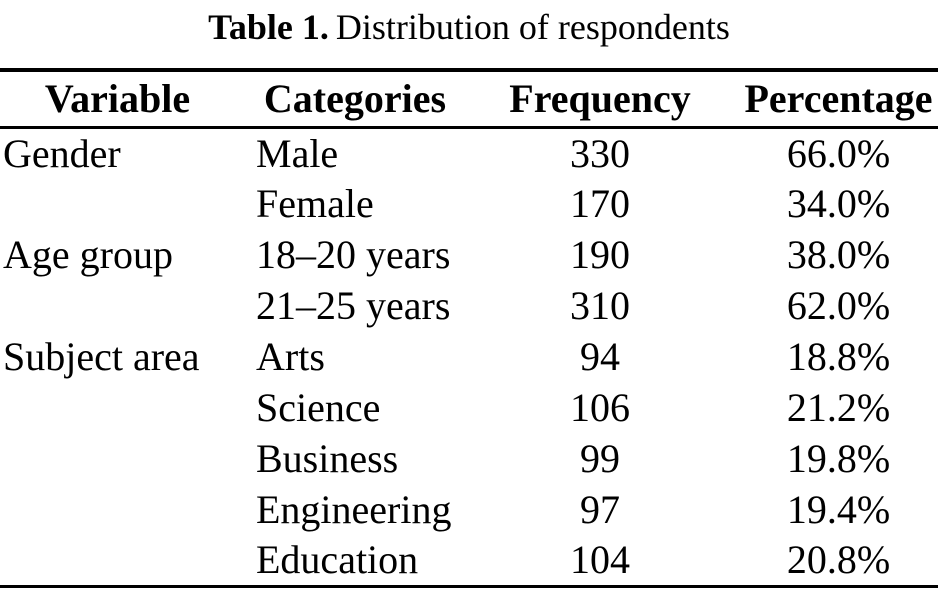 The width and height of the screenshot is (938, 601). I want to click on category-cell: Arts, so click(290, 356).